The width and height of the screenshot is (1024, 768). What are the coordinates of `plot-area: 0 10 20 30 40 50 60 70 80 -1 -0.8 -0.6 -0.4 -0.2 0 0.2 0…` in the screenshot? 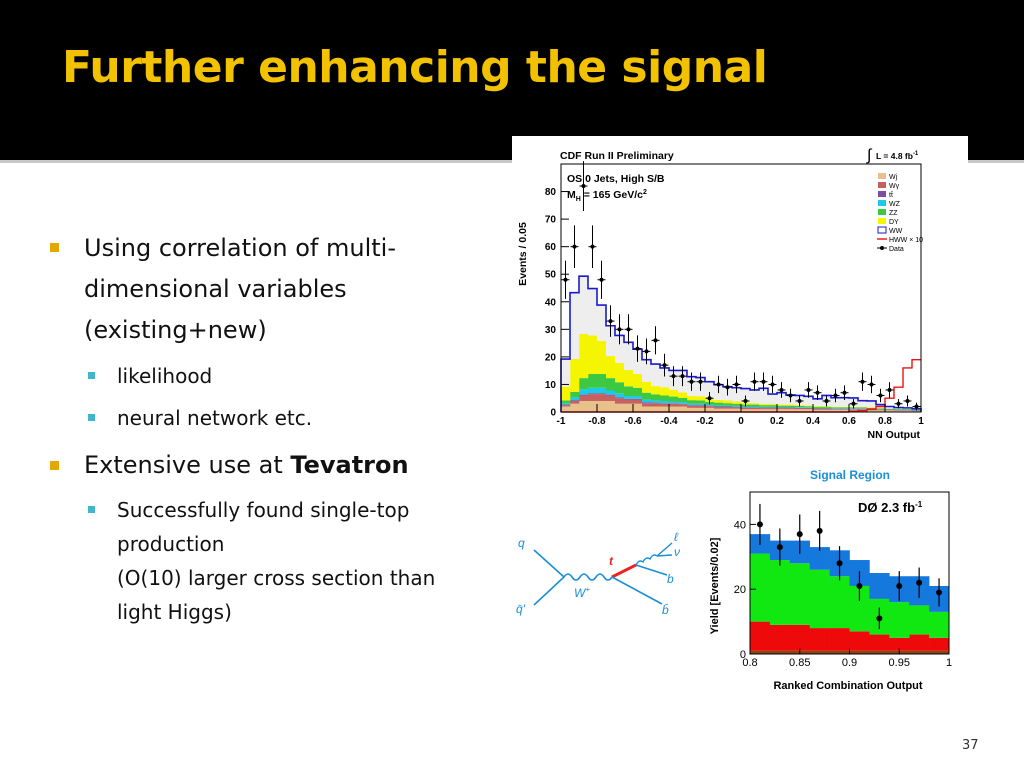 It's located at (734, 294).